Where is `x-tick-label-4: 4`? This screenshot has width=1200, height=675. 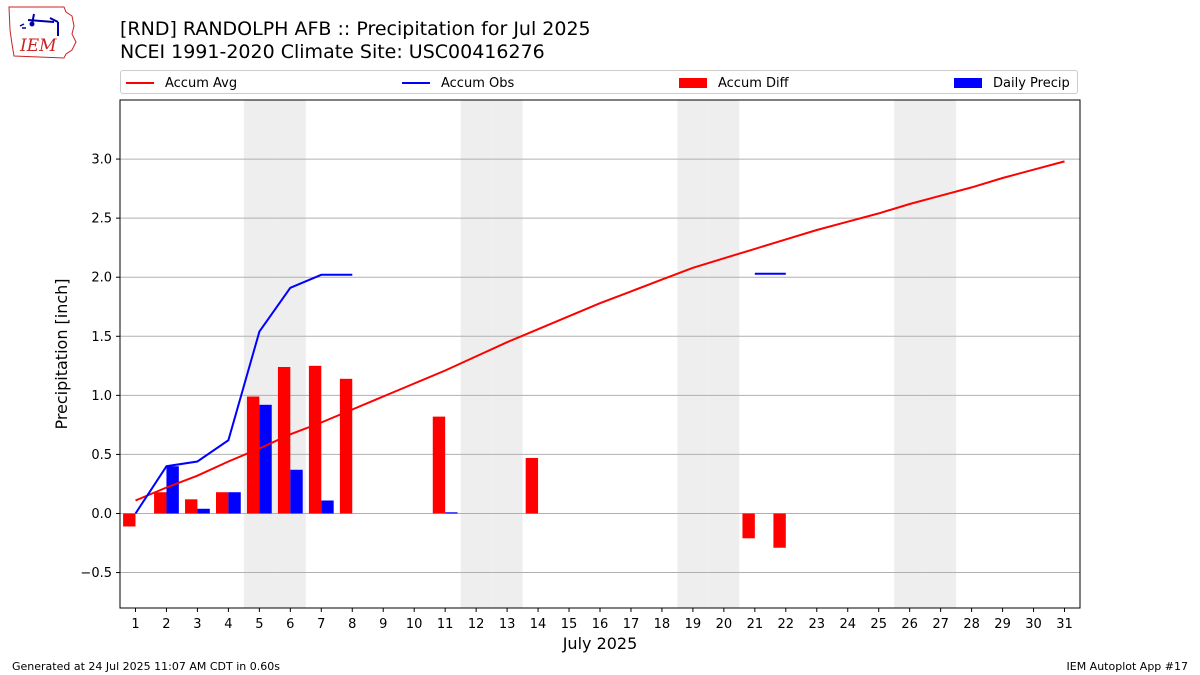
x-tick-label-4: 4 is located at coordinates (228, 624).